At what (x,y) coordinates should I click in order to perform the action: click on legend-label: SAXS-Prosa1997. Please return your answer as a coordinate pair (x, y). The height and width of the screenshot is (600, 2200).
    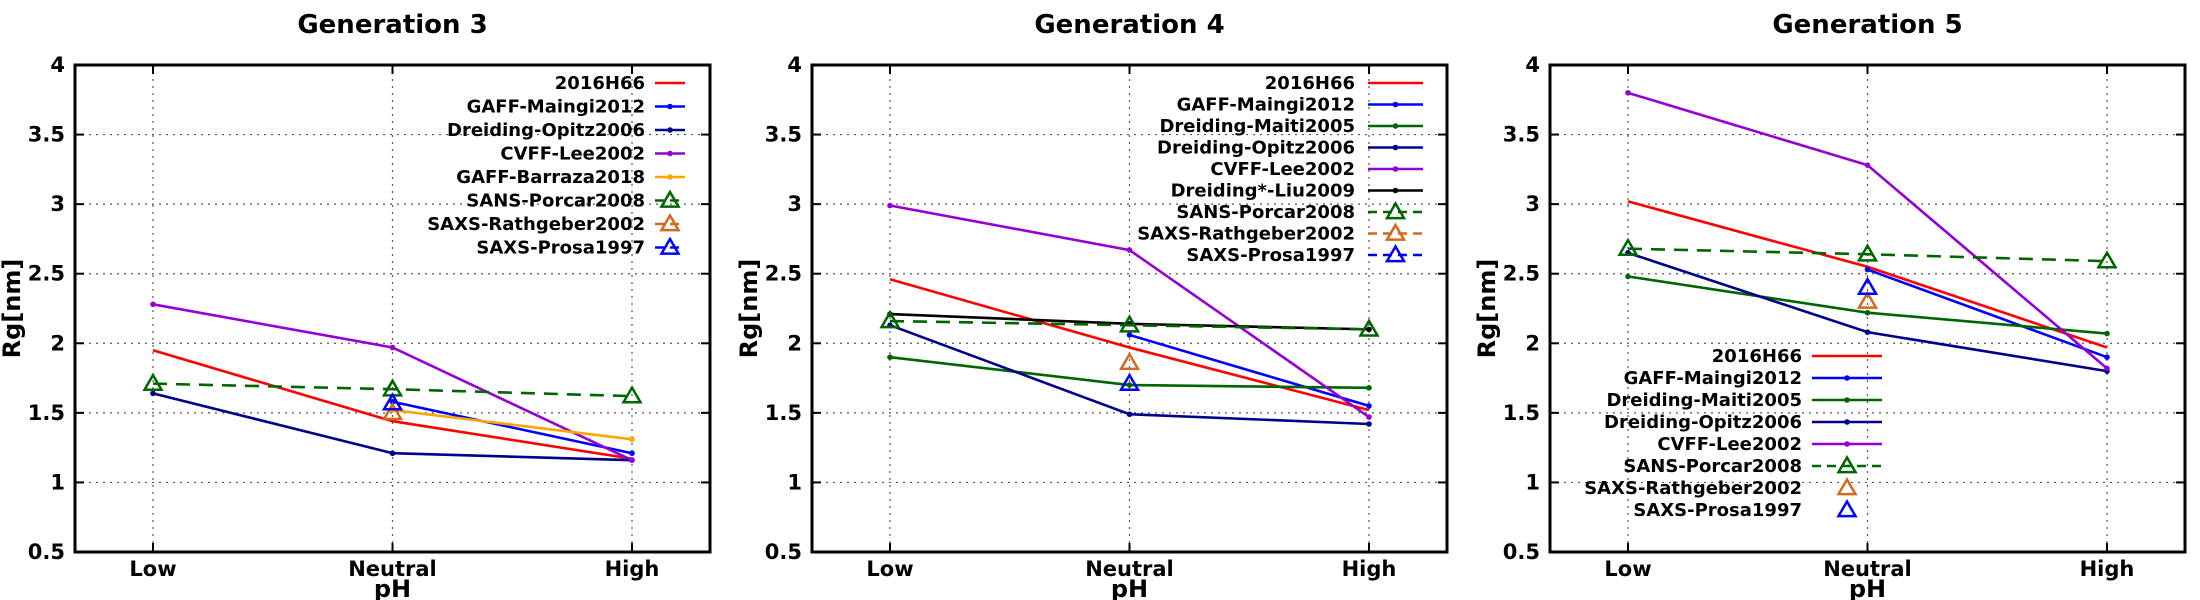
    Looking at the image, I should click on (1270, 255).